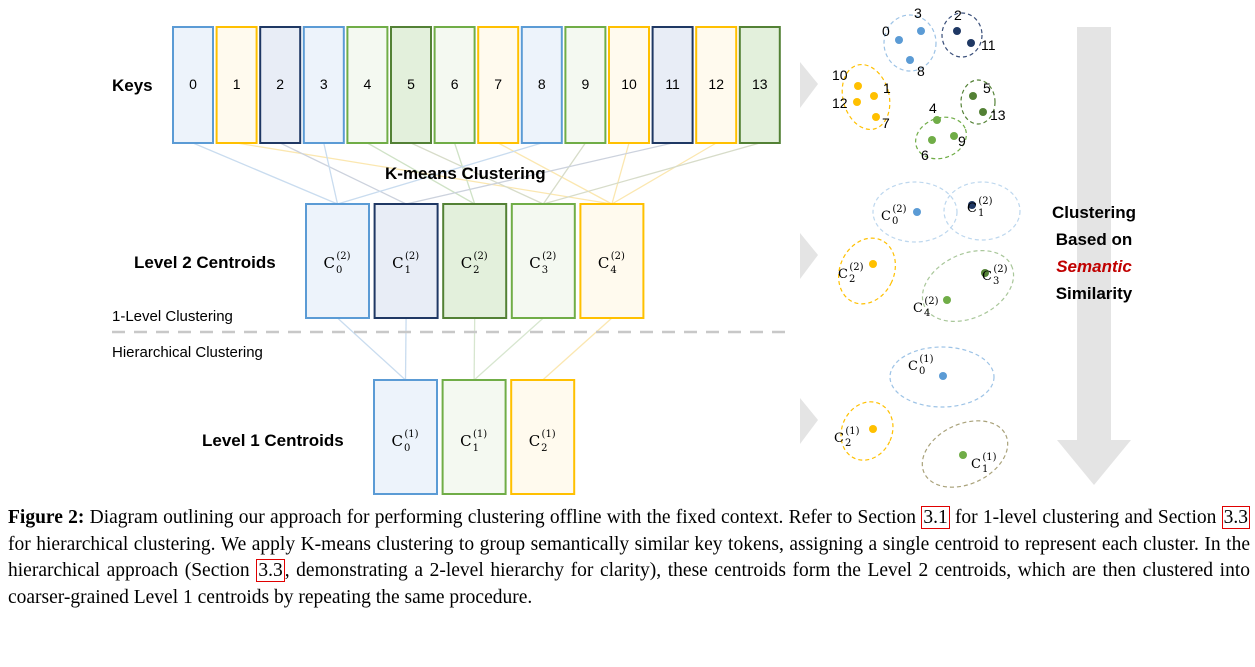 The width and height of the screenshot is (1255, 667). I want to click on level1-scatter, so click(924, 417).